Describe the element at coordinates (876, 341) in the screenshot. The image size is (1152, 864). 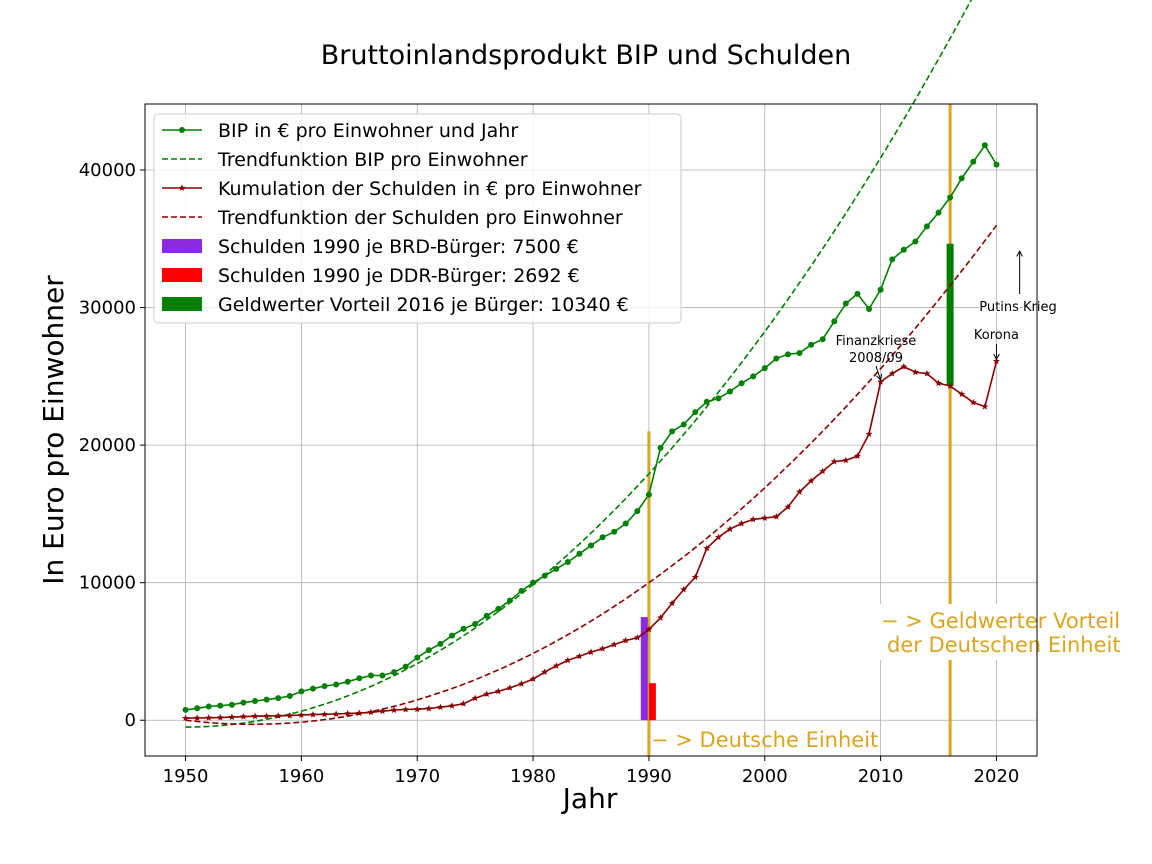
I see `annotation-label: Finanzkriese` at that location.